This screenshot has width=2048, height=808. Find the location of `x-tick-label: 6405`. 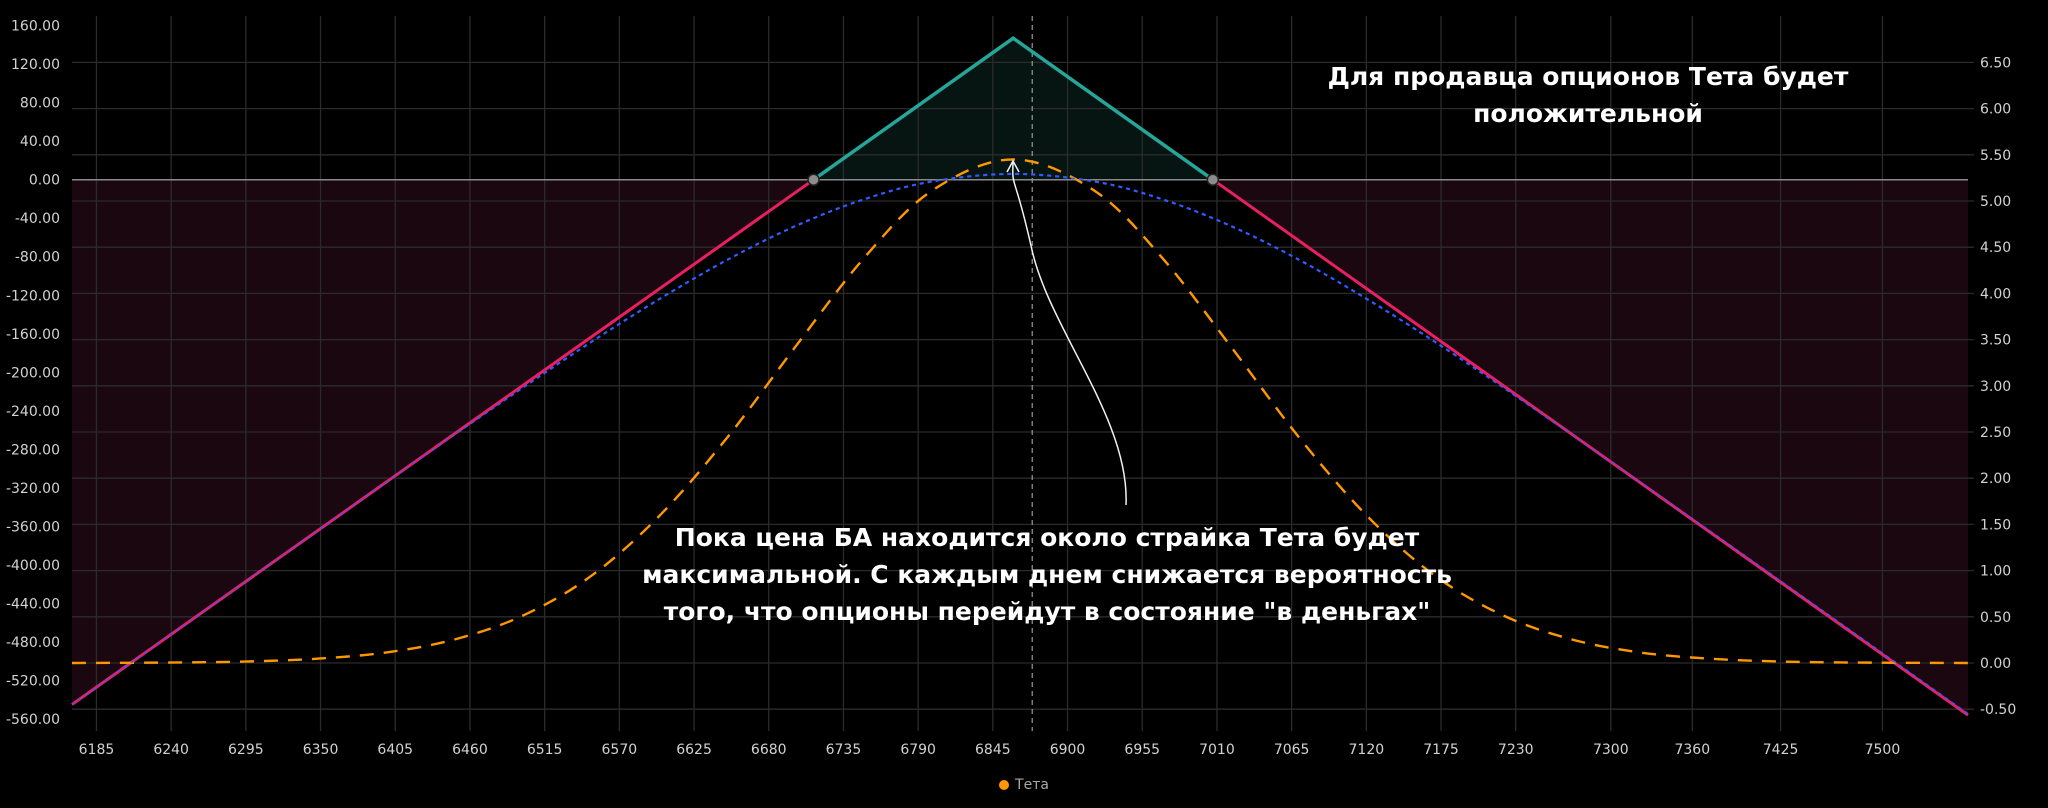

x-tick-label: 6405 is located at coordinates (395, 750).